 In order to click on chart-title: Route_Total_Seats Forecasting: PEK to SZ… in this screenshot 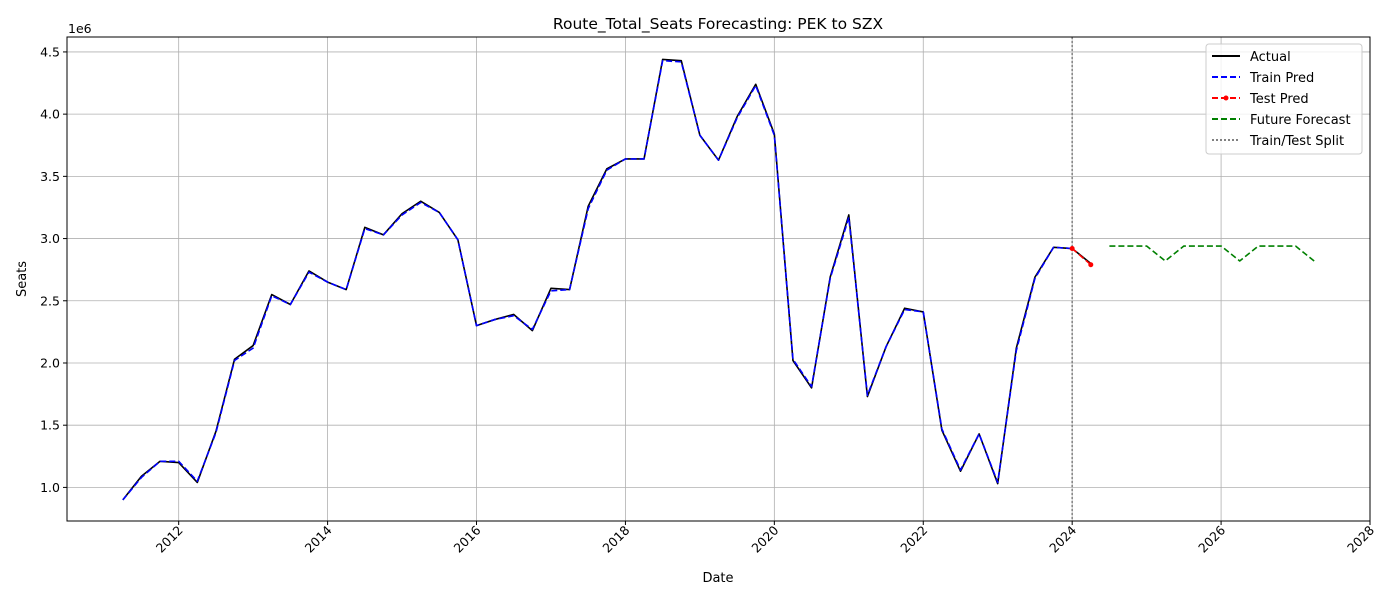, I will do `click(718, 24)`.